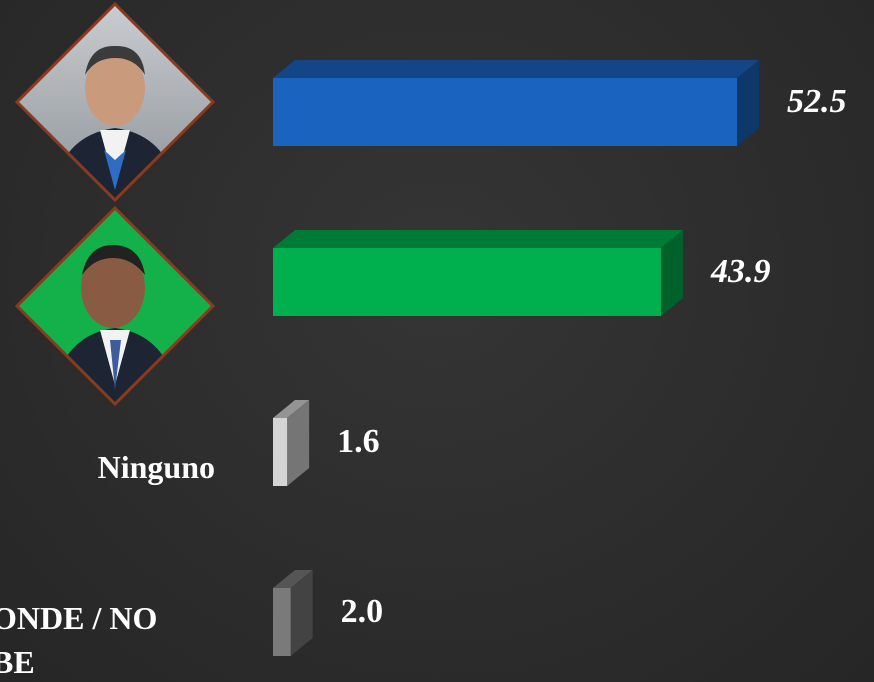 This screenshot has width=874, height=682. I want to click on category-label: ONDE / NO BE, so click(79, 640).